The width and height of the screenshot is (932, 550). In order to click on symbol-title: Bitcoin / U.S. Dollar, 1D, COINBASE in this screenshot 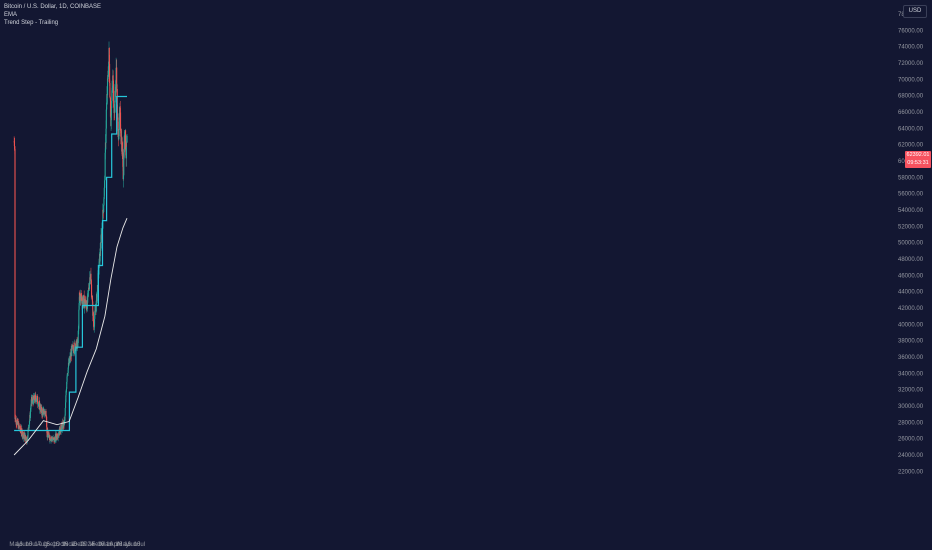, I will do `click(53, 7)`.